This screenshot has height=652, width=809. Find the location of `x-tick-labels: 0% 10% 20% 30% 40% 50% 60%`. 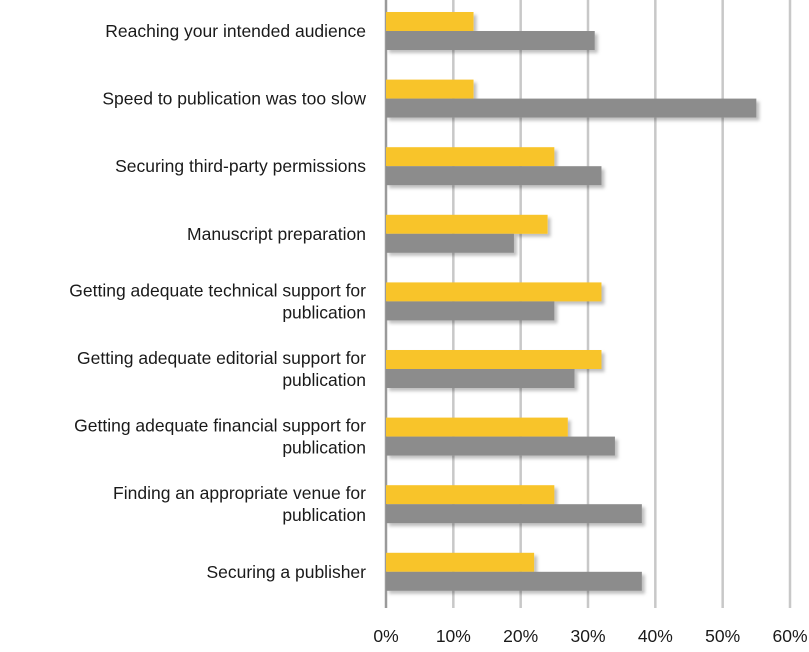

x-tick-labels: 0% 10% 20% 30% 40% 50% 60% is located at coordinates (590, 636).